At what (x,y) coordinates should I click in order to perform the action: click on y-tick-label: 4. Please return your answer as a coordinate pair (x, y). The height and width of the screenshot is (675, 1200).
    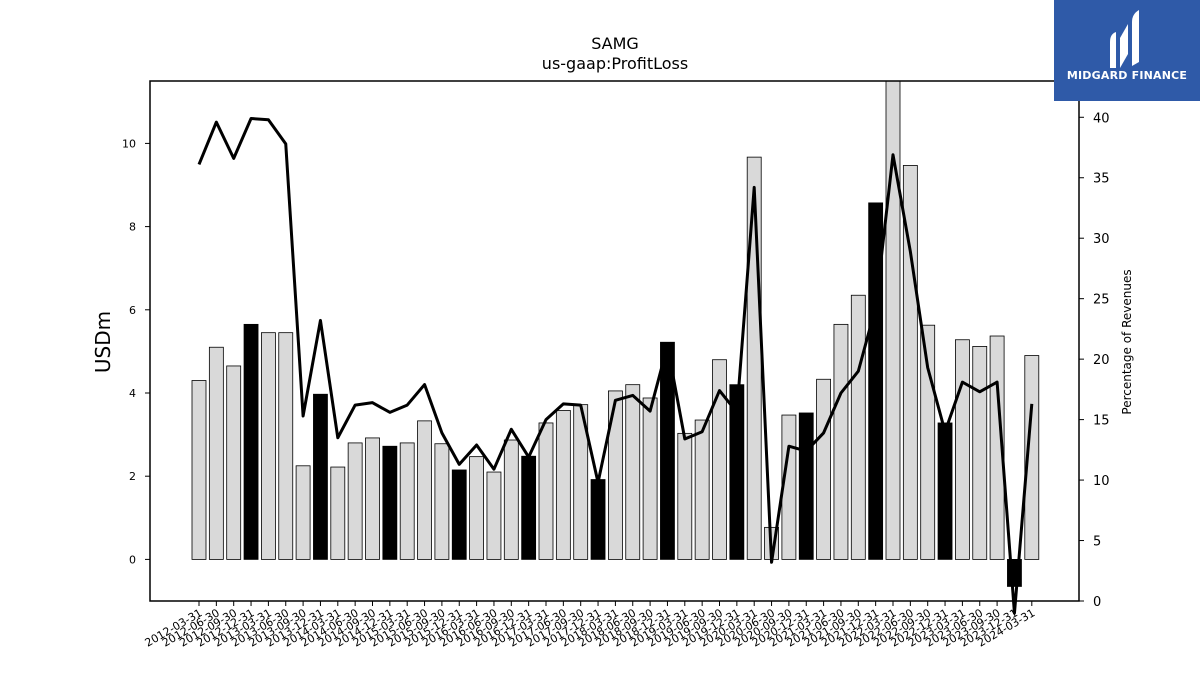
    Looking at the image, I should click on (132, 393).